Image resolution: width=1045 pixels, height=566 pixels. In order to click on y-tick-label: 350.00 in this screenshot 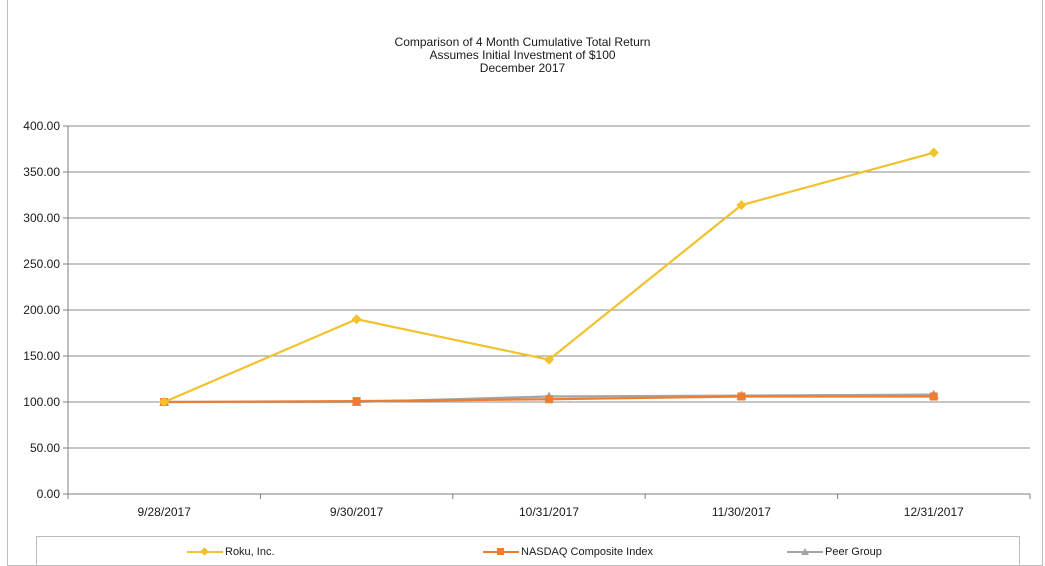, I will do `click(41, 172)`.